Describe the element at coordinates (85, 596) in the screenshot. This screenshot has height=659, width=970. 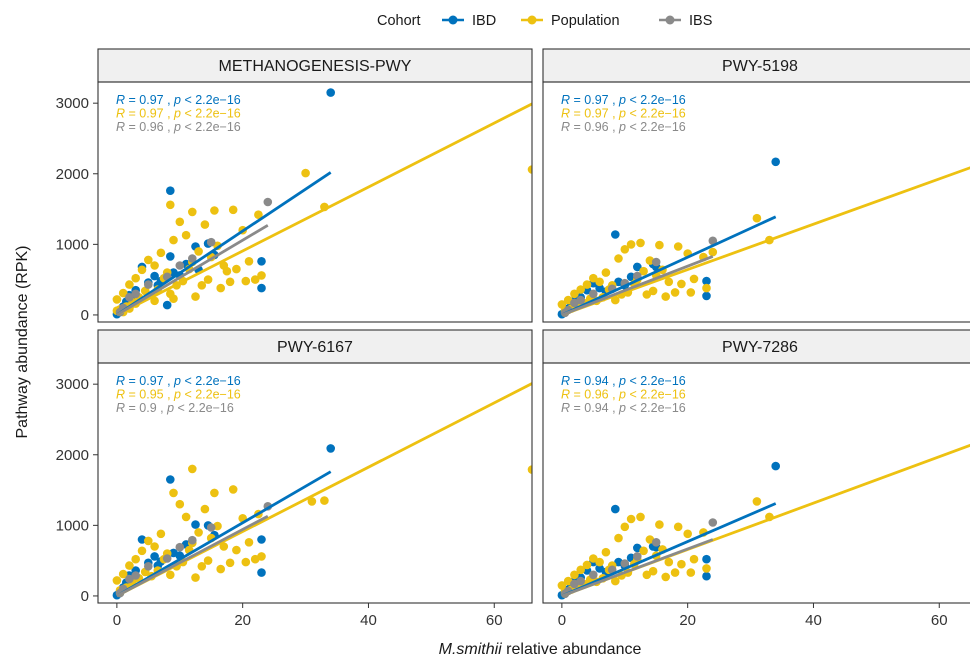
I see `y-tick-label: 0` at that location.